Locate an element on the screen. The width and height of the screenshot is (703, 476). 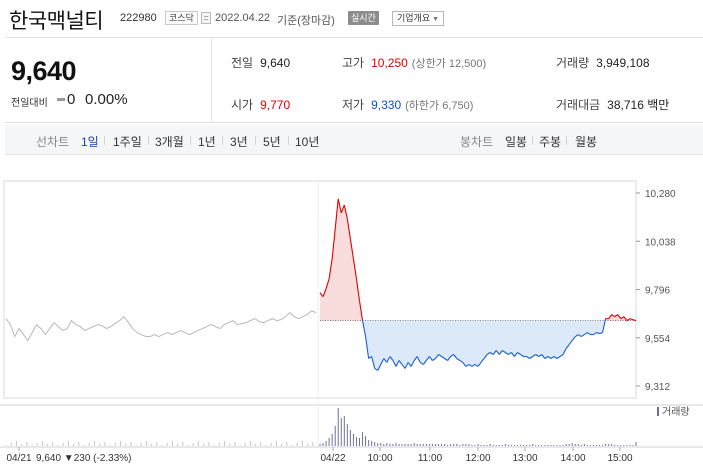
prev-close: 전일 9,640 is located at coordinates (260, 62).